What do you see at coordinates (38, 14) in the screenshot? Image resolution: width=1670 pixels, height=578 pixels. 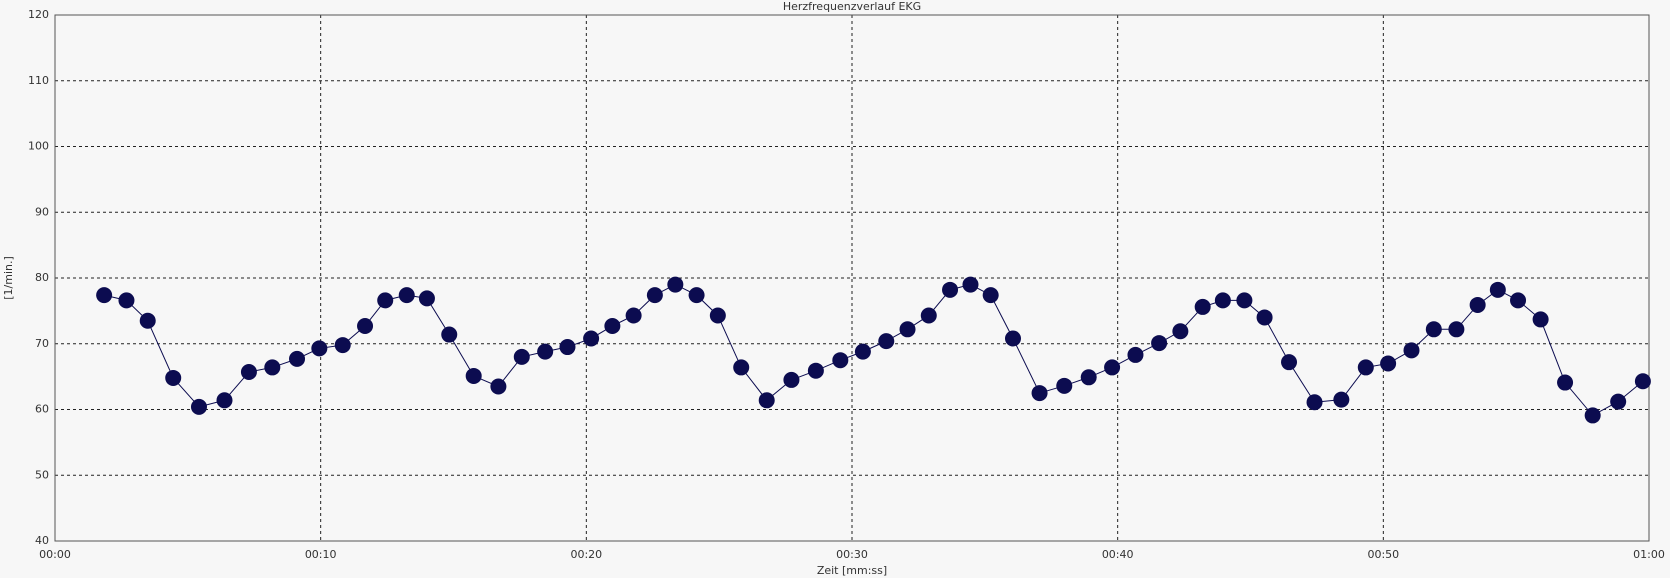 I see `y-tick-label: 120` at bounding box center [38, 14].